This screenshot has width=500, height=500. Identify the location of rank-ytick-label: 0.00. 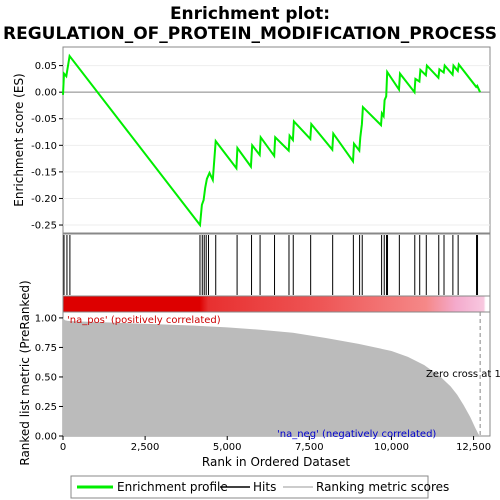
(46, 437).